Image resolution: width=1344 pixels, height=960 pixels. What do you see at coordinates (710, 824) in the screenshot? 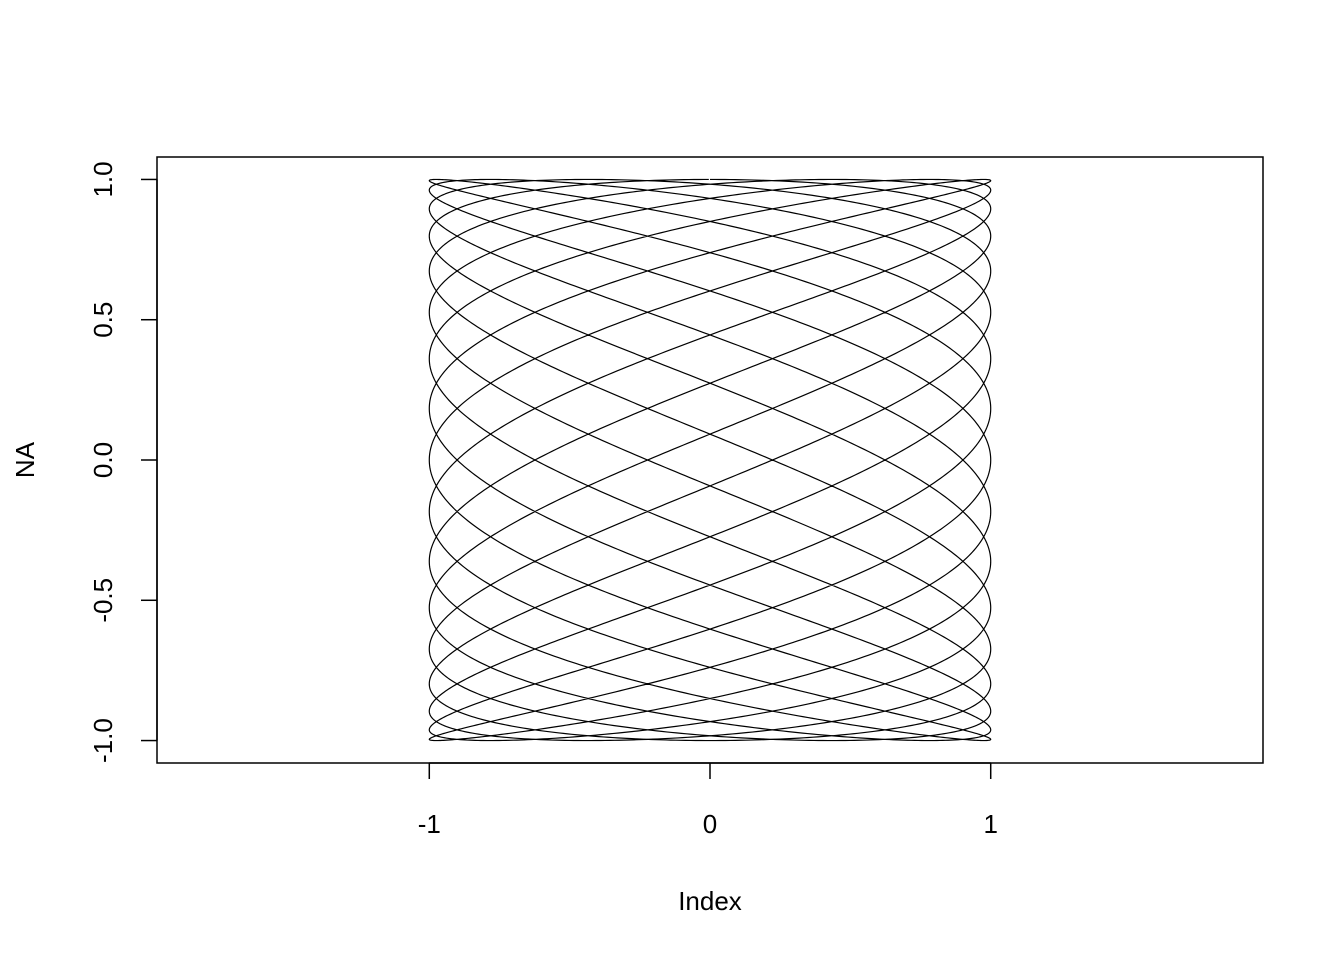
I see `x-tick-label: 0` at bounding box center [710, 824].